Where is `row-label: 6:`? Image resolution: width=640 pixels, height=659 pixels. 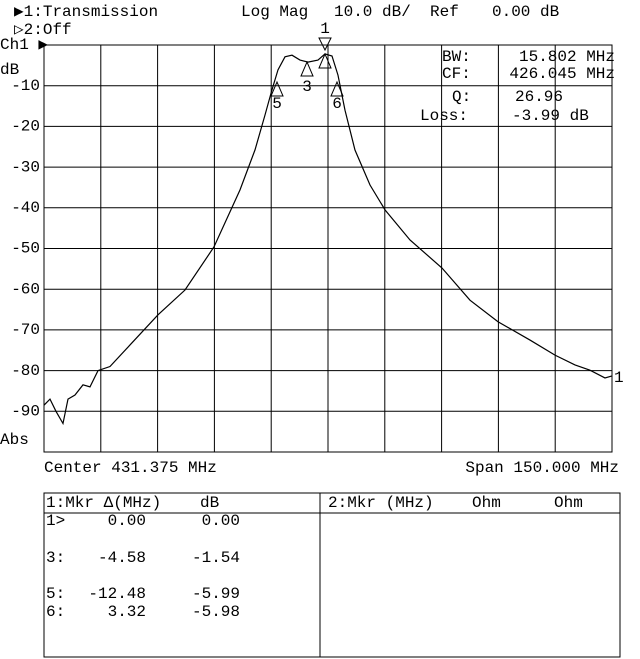
row-label: 6: is located at coordinates (55, 612).